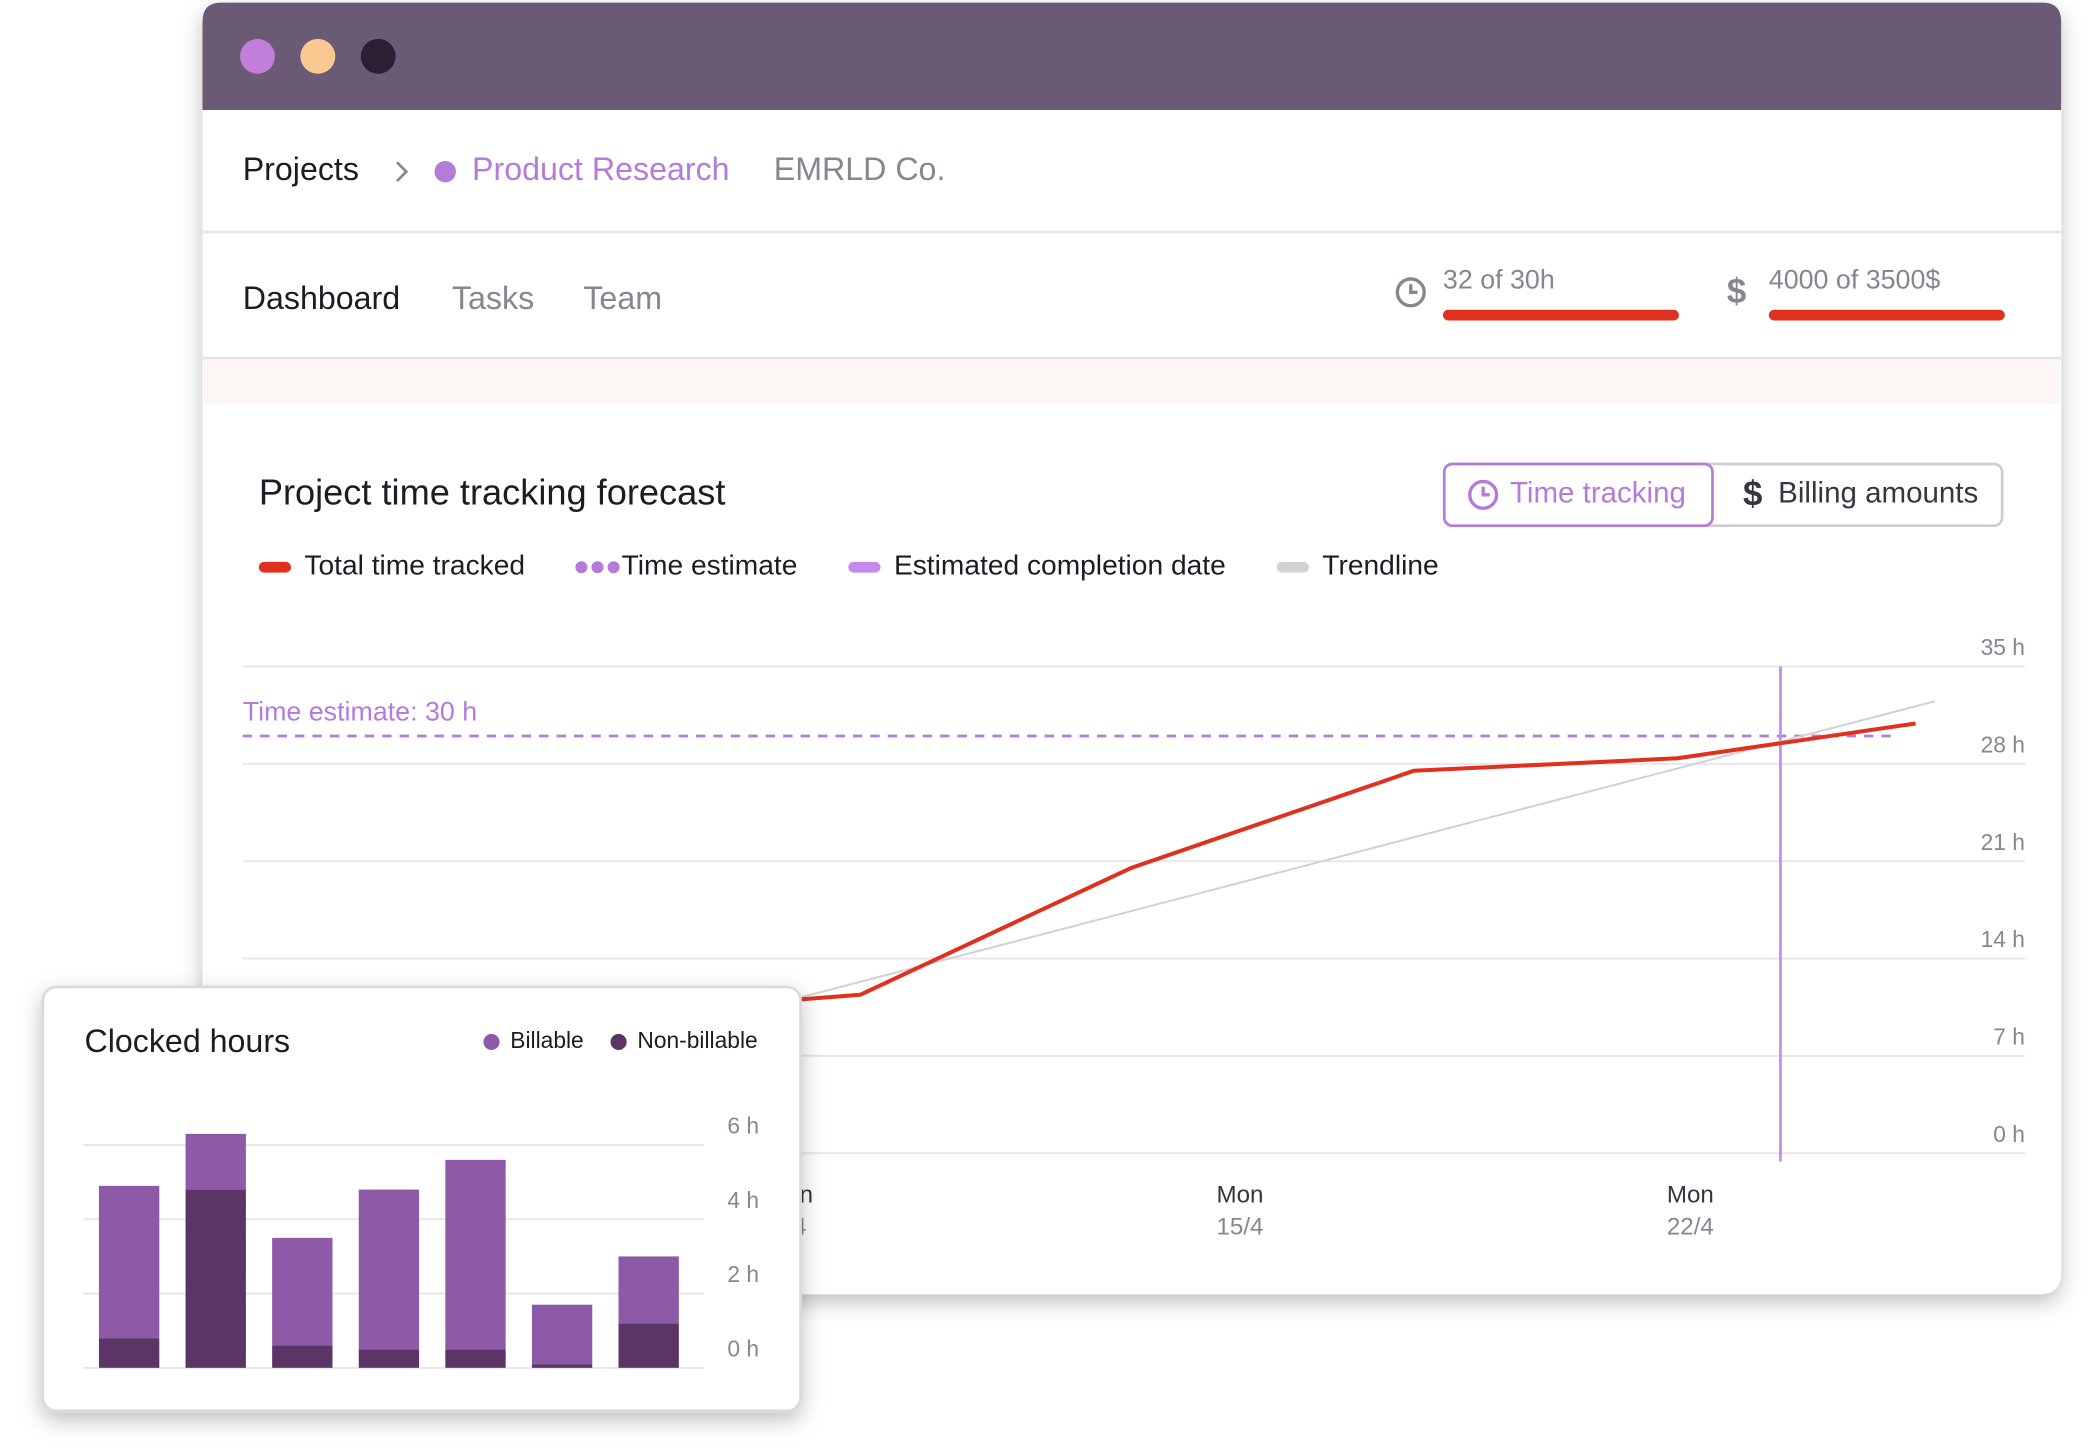  Describe the element at coordinates (1886, 315) in the screenshot. I see `billing-budget-bar` at that location.